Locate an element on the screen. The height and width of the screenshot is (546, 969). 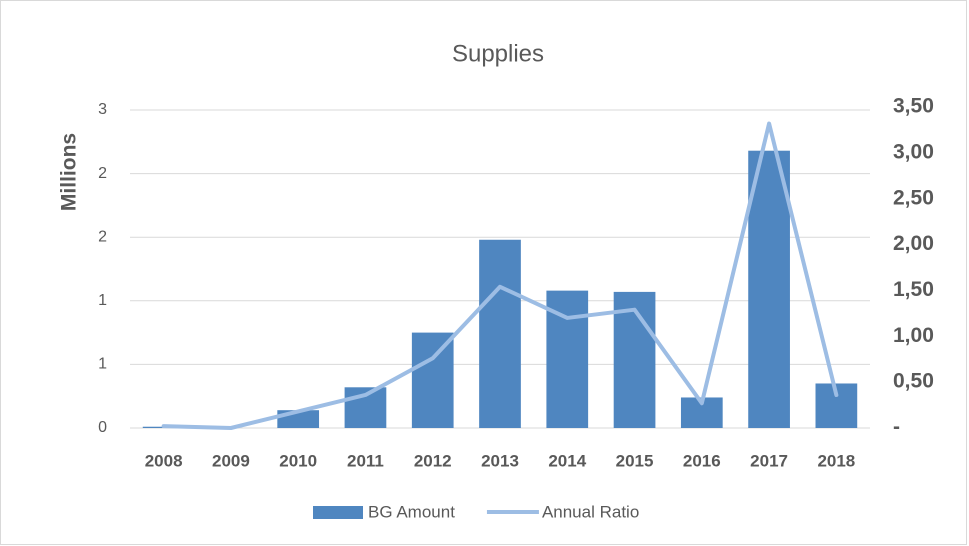
y2-tick-label: 3,00 is located at coordinates (913, 151).